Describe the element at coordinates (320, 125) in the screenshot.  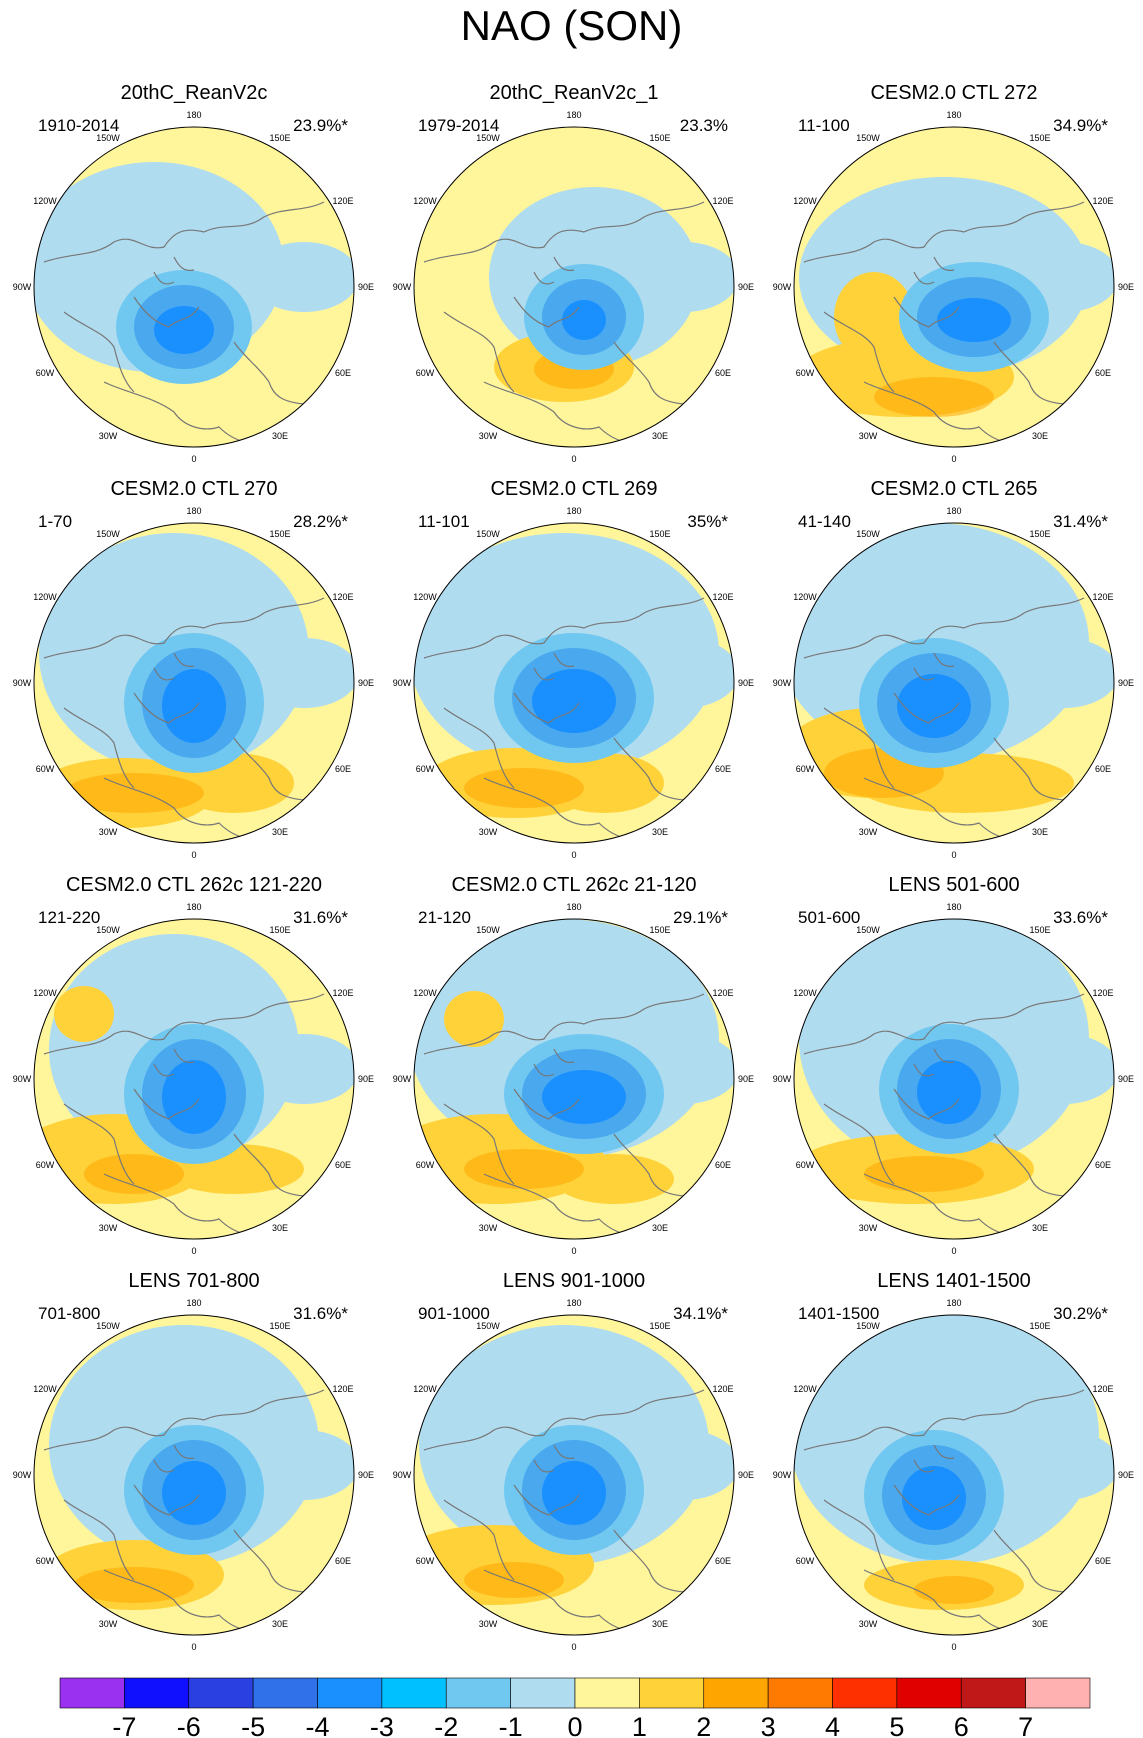
I see `panel-variance-pct: 23.9%*` at that location.